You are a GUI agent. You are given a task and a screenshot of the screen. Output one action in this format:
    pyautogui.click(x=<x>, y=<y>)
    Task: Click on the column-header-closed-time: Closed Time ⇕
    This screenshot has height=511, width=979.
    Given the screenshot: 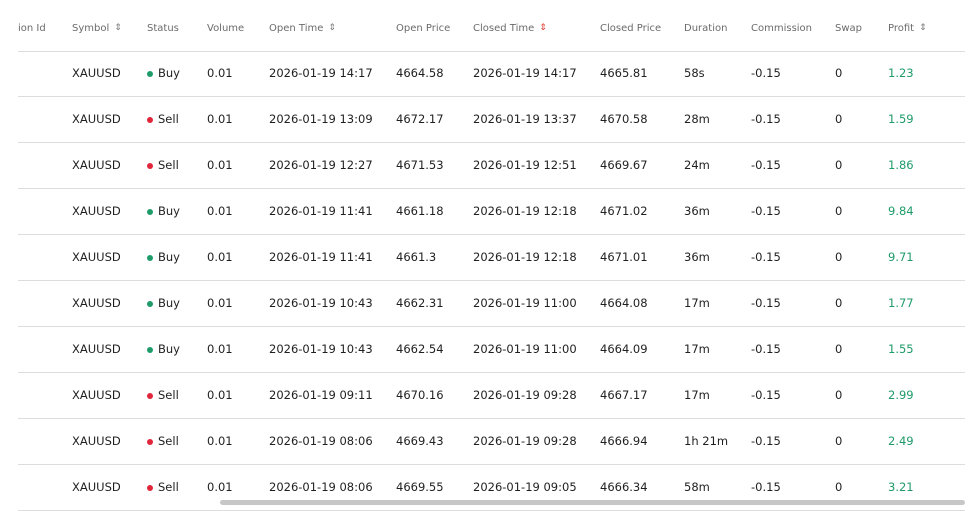 What is the action you would take?
    pyautogui.click(x=510, y=28)
    